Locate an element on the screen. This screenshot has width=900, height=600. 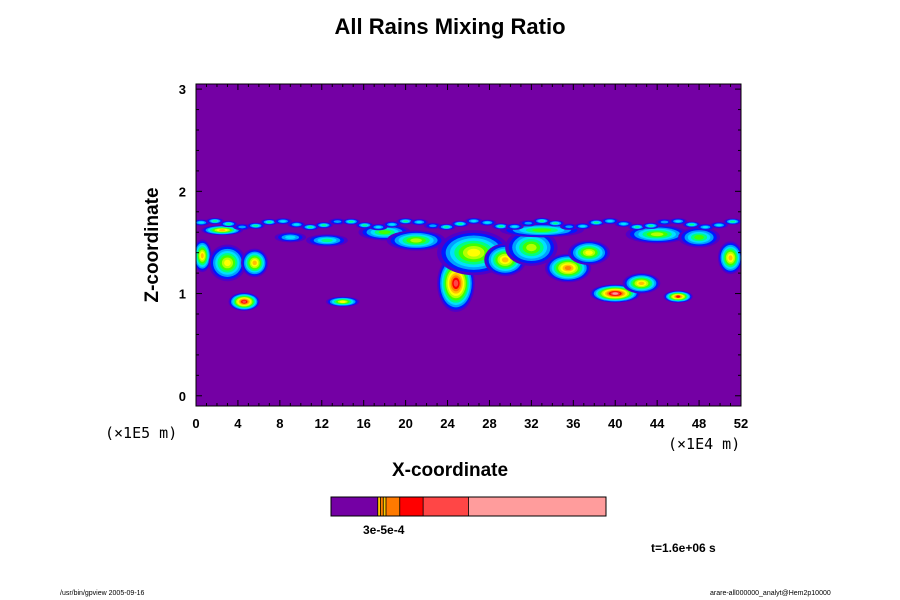
x-unit-label: (×1E4 m) is located at coordinates (704, 444).